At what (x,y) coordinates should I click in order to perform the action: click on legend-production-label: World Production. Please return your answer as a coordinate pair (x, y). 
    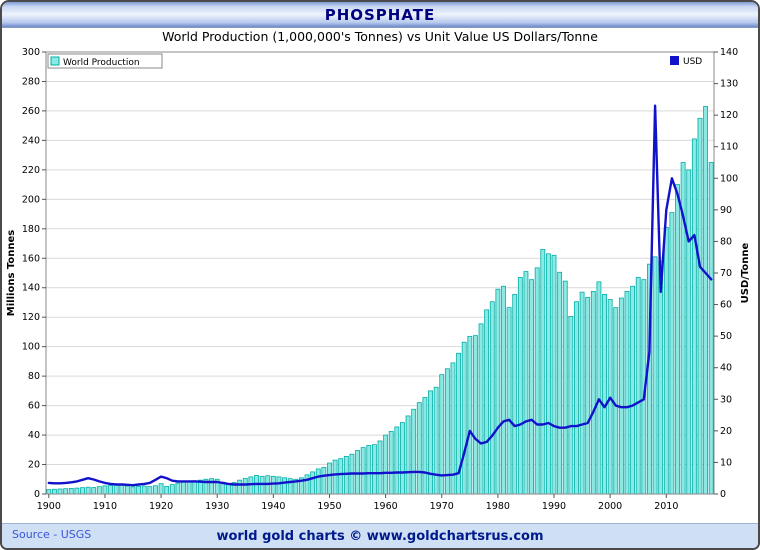
    Looking at the image, I should click on (101, 63).